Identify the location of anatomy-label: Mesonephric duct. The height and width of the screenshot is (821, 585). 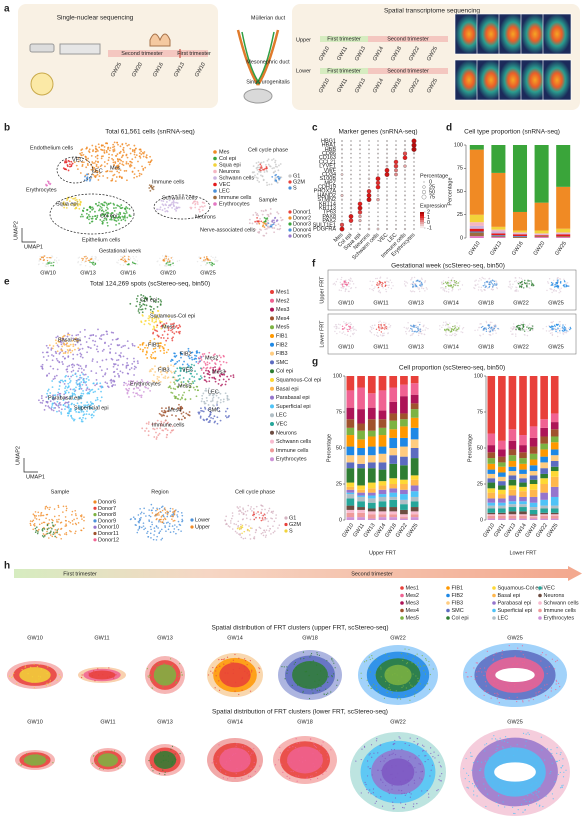
(268, 62).